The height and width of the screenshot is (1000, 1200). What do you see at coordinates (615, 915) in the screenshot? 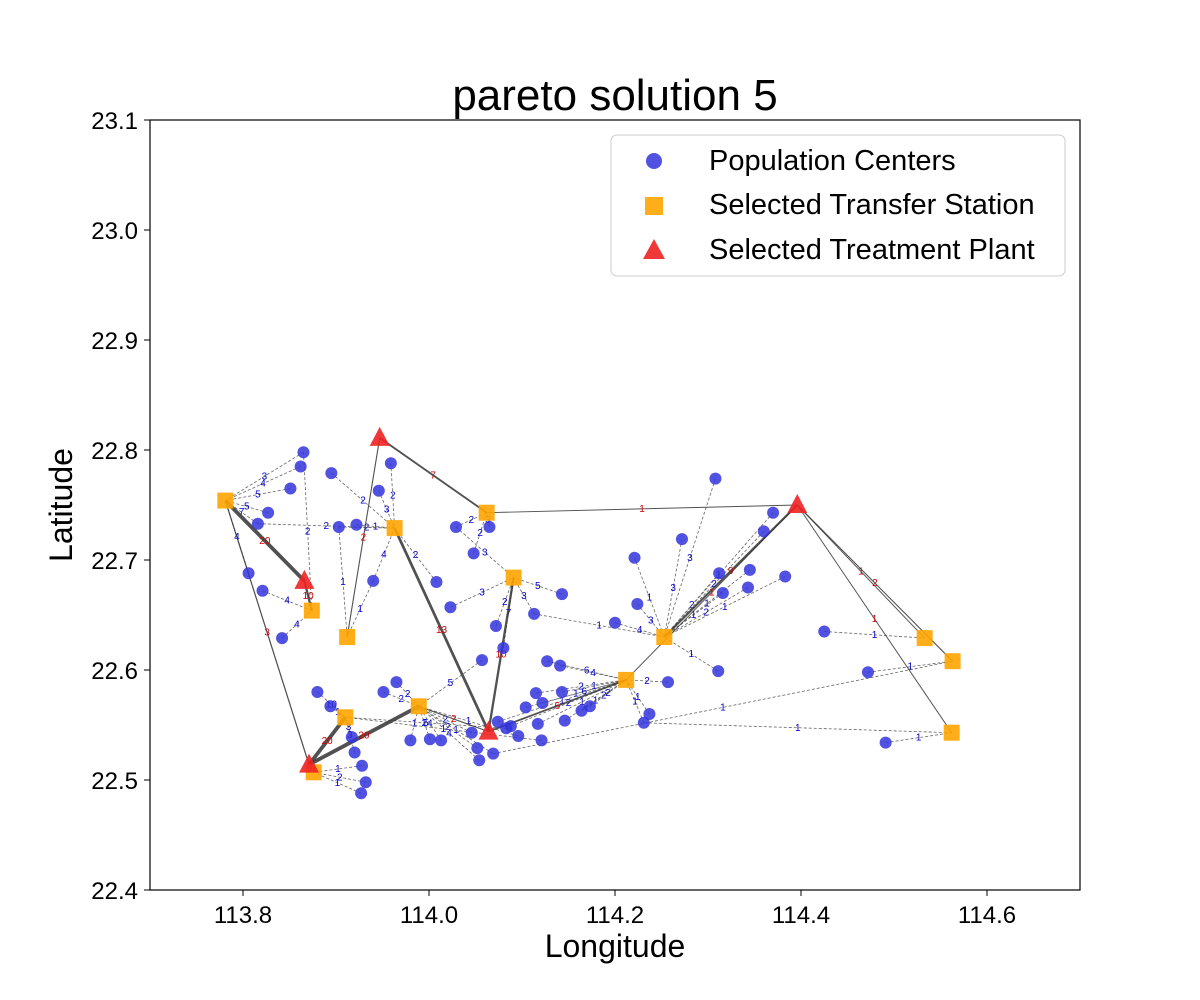
I see `x-tick-label: 114.2` at bounding box center [615, 915].